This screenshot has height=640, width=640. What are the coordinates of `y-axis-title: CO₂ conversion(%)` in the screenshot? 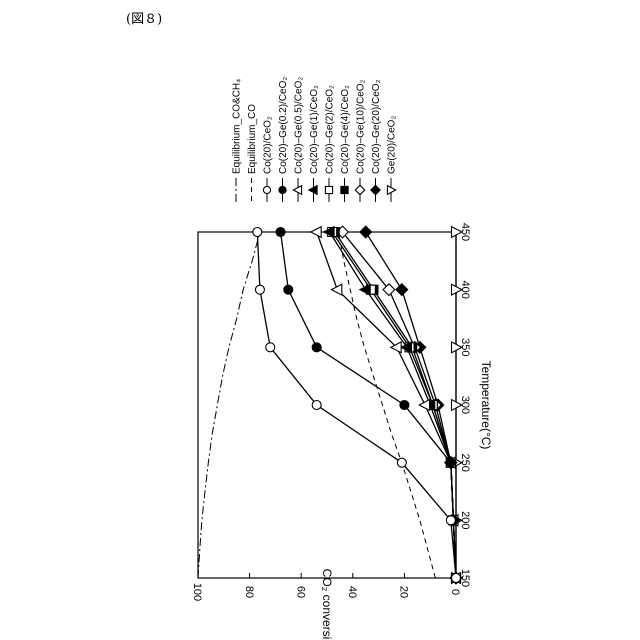 It's located at (327, 604).